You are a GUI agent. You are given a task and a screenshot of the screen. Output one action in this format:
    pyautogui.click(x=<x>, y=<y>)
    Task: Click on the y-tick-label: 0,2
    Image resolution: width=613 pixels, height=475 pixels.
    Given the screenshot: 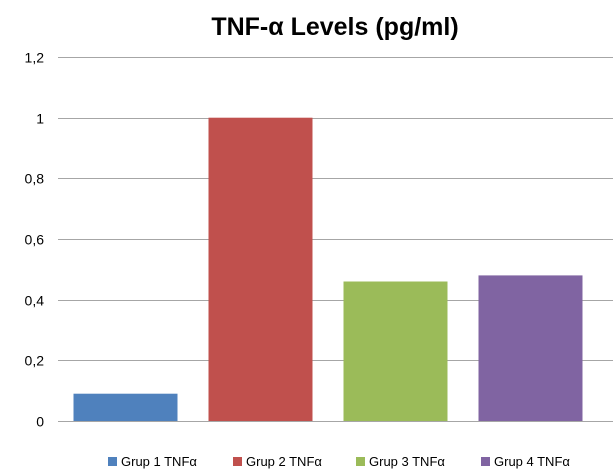 What is the action you would take?
    pyautogui.click(x=35, y=361)
    